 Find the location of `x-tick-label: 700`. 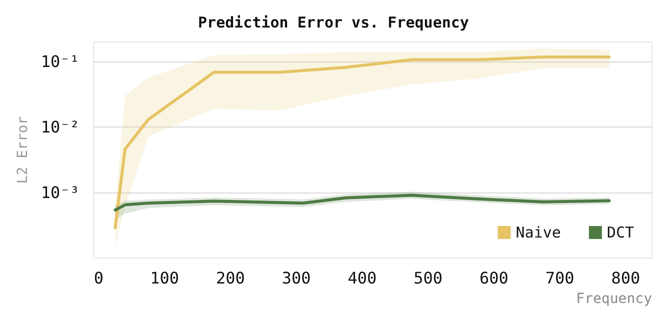

x-tick-label: 700 is located at coordinates (559, 278).